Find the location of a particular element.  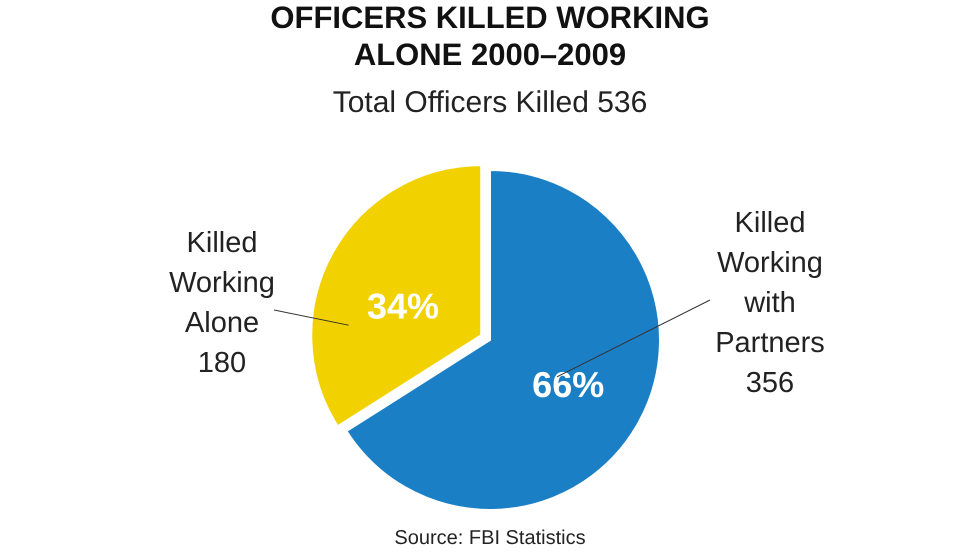

data-label: 34% is located at coordinates (403, 306).